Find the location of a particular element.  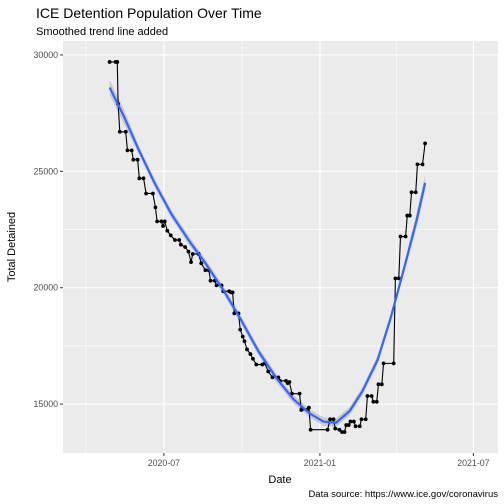

x-tick-label: 2021-07 is located at coordinates (473, 463).